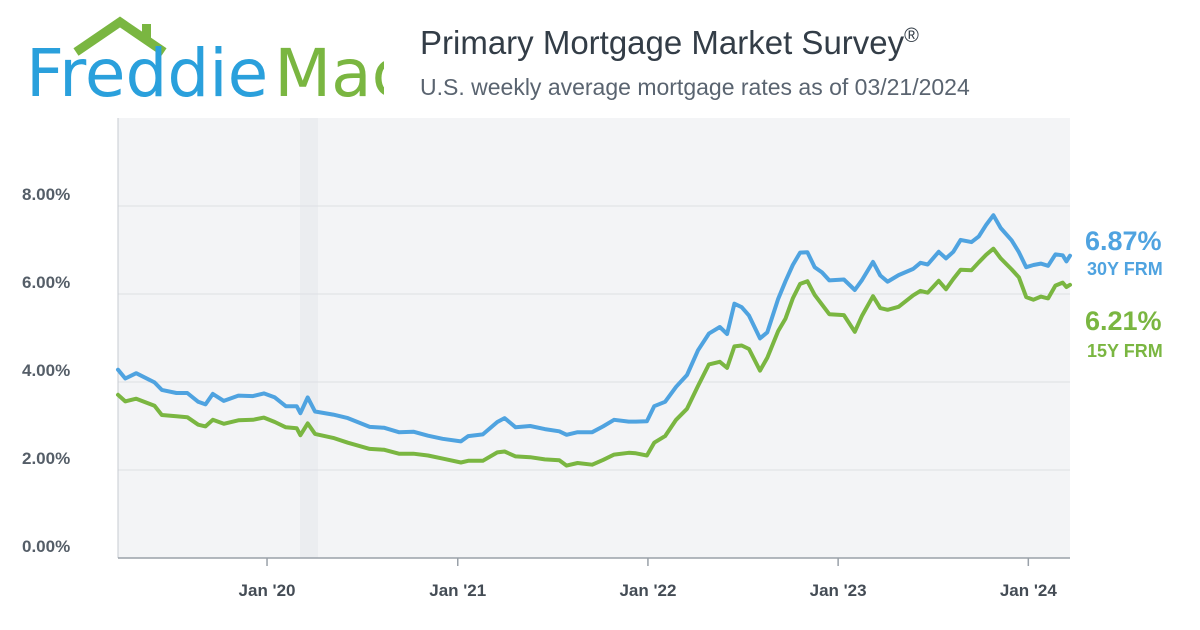  I want to click on x-tick-label-1: Jan '21, so click(457, 590).